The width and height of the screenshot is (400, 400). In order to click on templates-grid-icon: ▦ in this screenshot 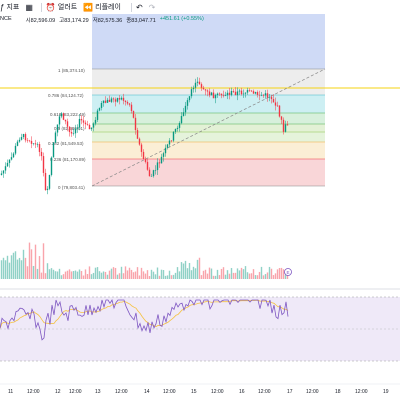, I will do `click(29, 7)`.